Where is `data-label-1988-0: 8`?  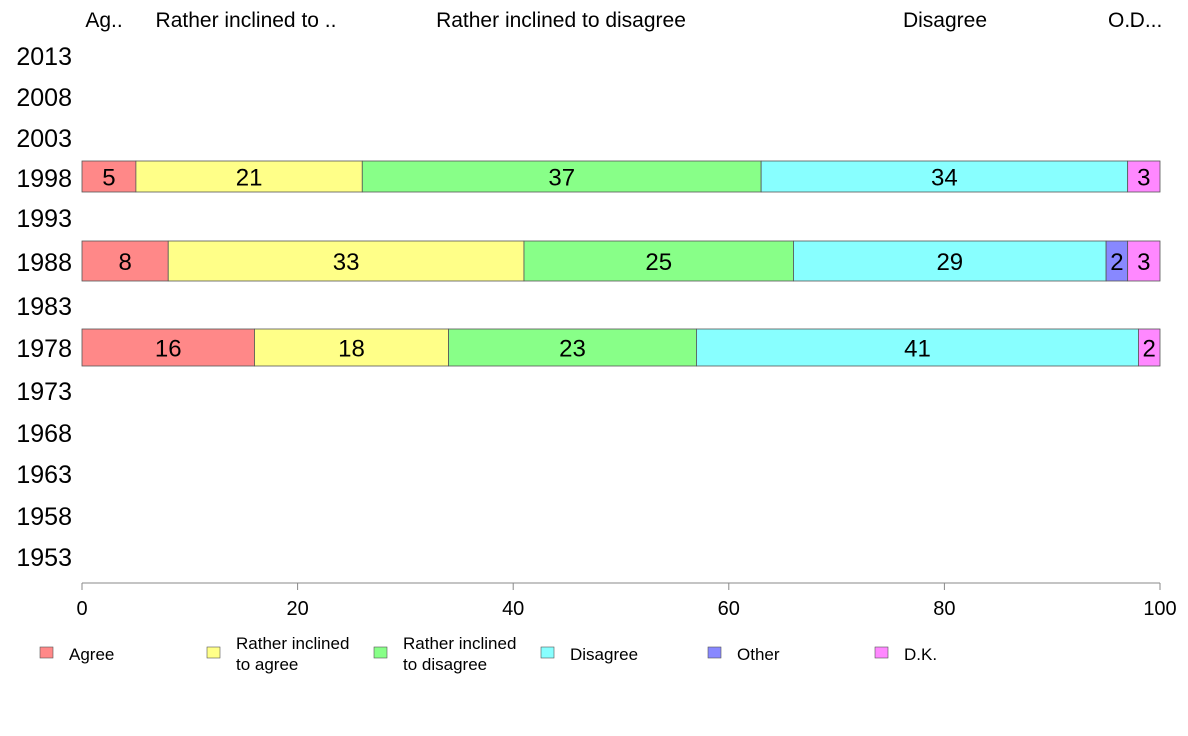
data-label-1988-0: 8 is located at coordinates (124, 262).